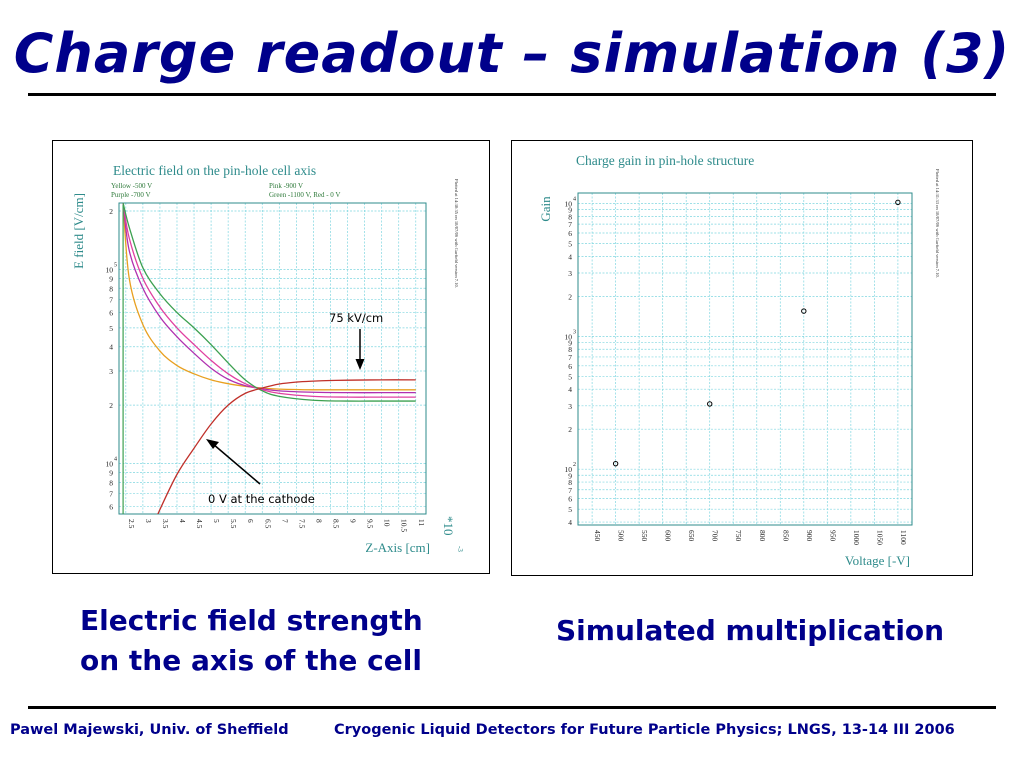 Image resolution: width=1024 pixels, height=768 pixels. I want to click on x-tick-label: 8, so click(318, 521).